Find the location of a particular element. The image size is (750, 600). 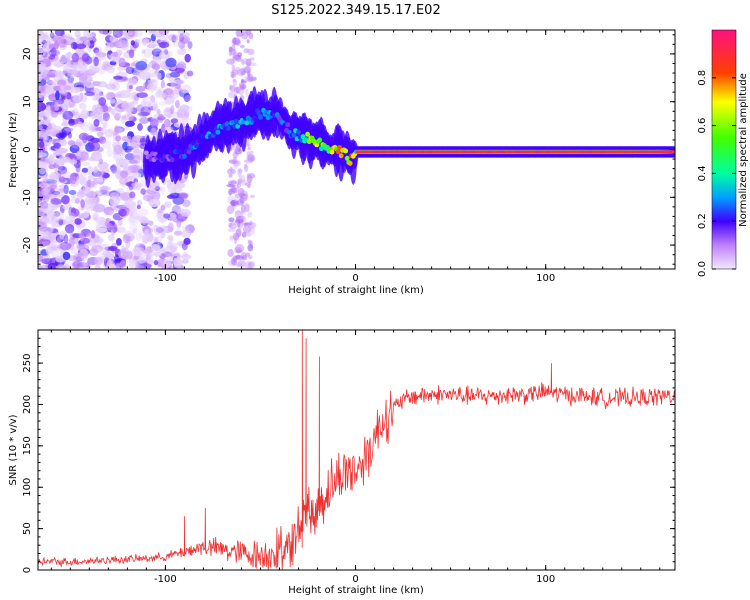

colorbar-tick-label: 0.6 is located at coordinates (702, 126).